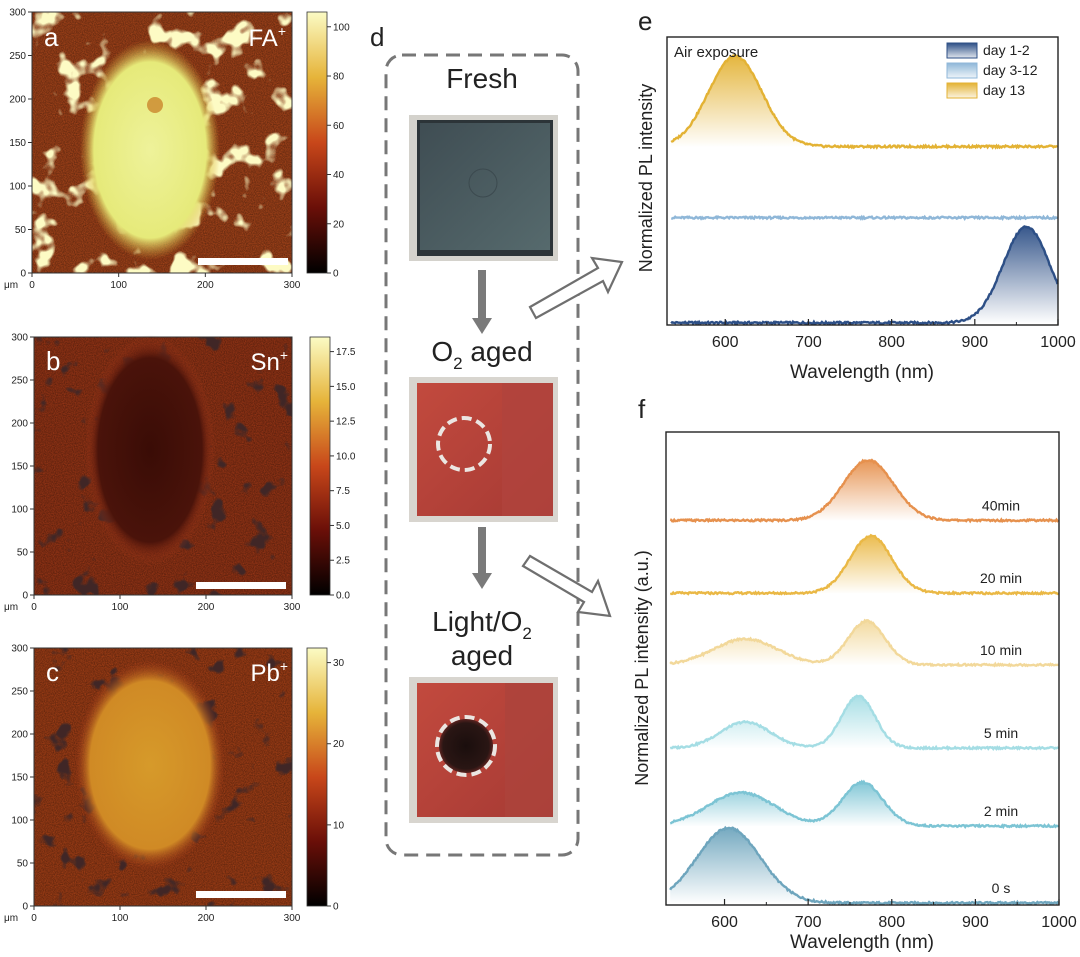  I want to click on series-line-20-min, so click(864, 565).